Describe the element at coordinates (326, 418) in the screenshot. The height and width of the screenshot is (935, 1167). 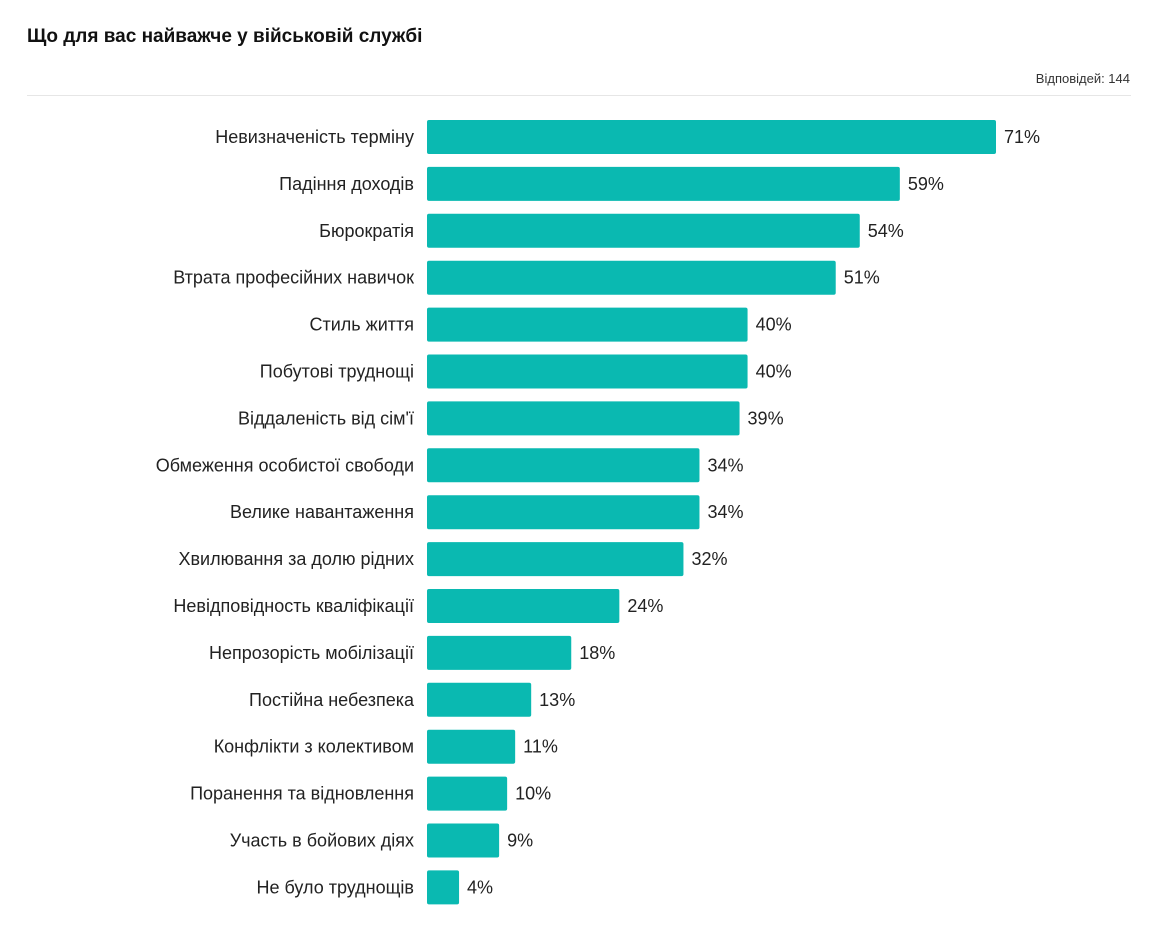
I see `category-label: Віддаленість від сім'ї` at that location.